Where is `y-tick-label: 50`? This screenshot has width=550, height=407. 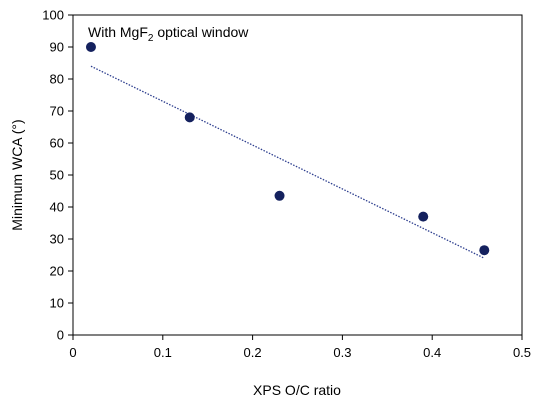 y-tick-label: 50 is located at coordinates (57, 175).